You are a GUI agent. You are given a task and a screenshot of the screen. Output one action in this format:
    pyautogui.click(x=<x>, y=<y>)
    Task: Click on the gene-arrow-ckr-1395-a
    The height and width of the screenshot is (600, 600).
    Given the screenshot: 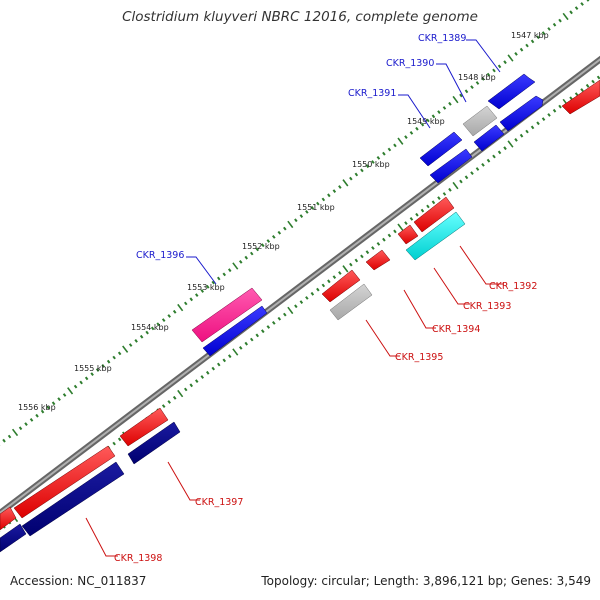 What is the action you would take?
    pyautogui.click(x=341, y=286)
    